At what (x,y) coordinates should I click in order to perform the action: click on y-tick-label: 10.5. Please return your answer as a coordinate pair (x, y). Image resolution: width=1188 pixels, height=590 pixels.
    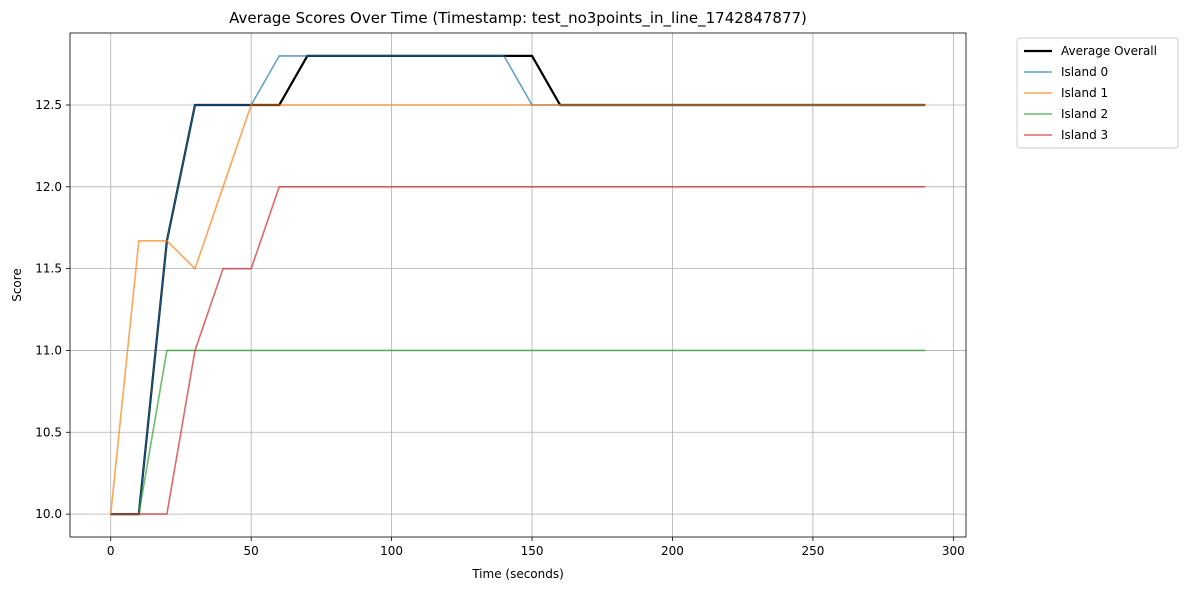
    Looking at the image, I should click on (48, 432).